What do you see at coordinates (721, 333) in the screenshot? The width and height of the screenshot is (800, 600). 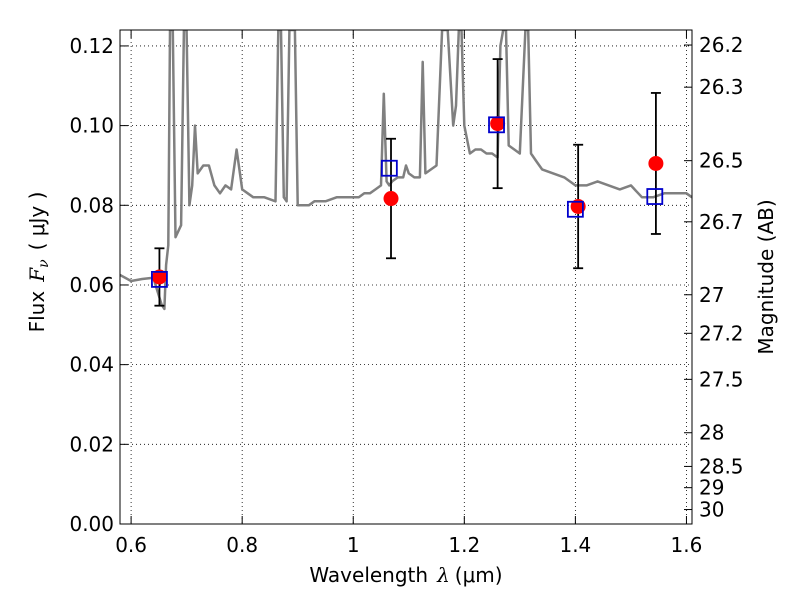 I see `mag-tick-label: 27.2` at bounding box center [721, 333].